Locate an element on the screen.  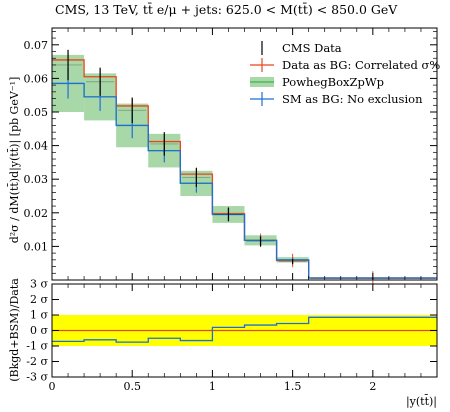
y-tick-label: 0.05 is located at coordinates (36, 112).